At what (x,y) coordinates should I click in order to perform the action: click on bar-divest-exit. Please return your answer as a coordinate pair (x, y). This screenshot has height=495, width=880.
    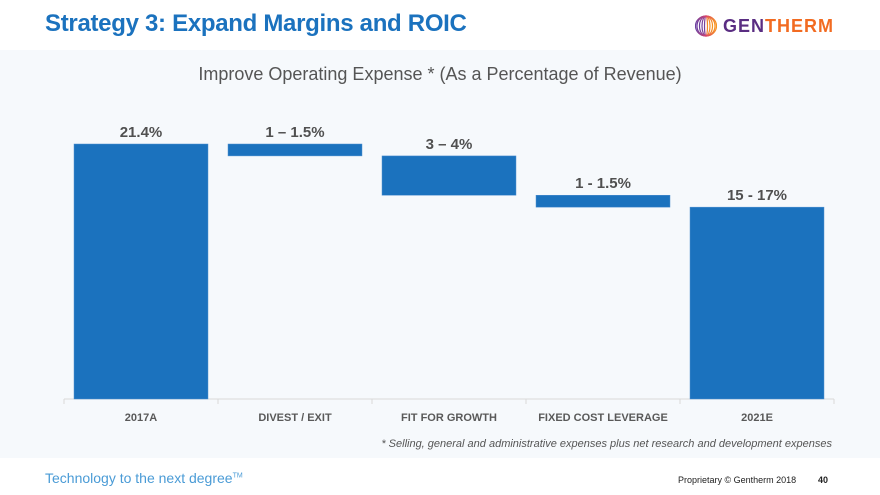
    Looking at the image, I should click on (295, 150).